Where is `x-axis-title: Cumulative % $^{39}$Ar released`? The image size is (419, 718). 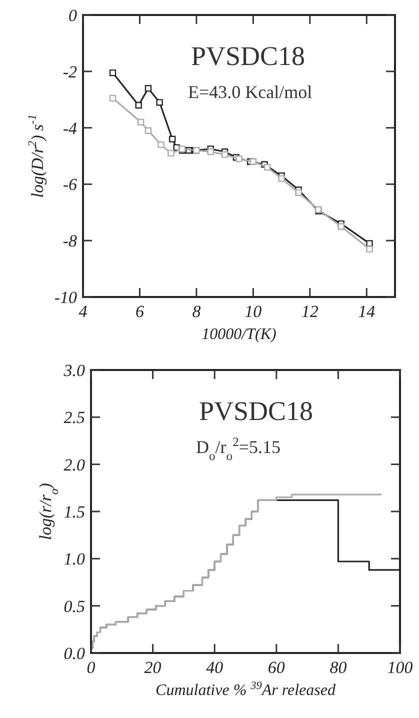 x-axis-title: Cumulative % $^{39}$Ar released is located at coordinates (246, 689).